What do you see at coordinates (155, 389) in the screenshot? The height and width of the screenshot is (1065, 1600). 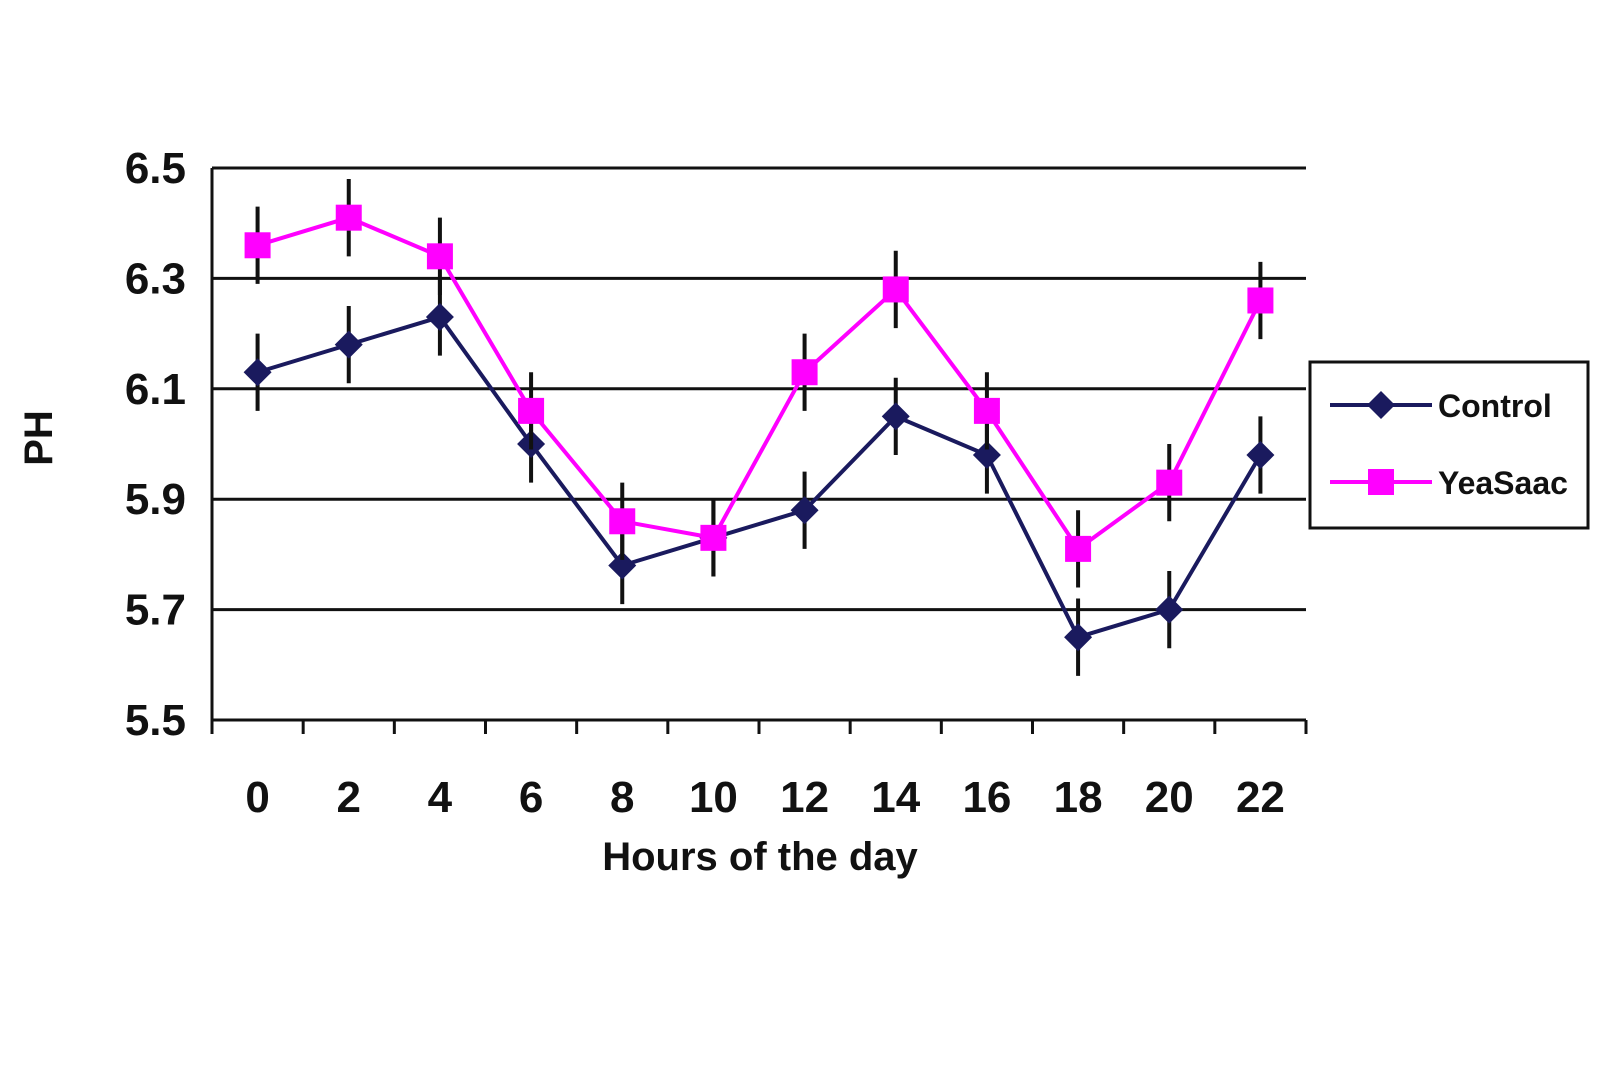 I see `y-tick-label: 6.1` at bounding box center [155, 389].